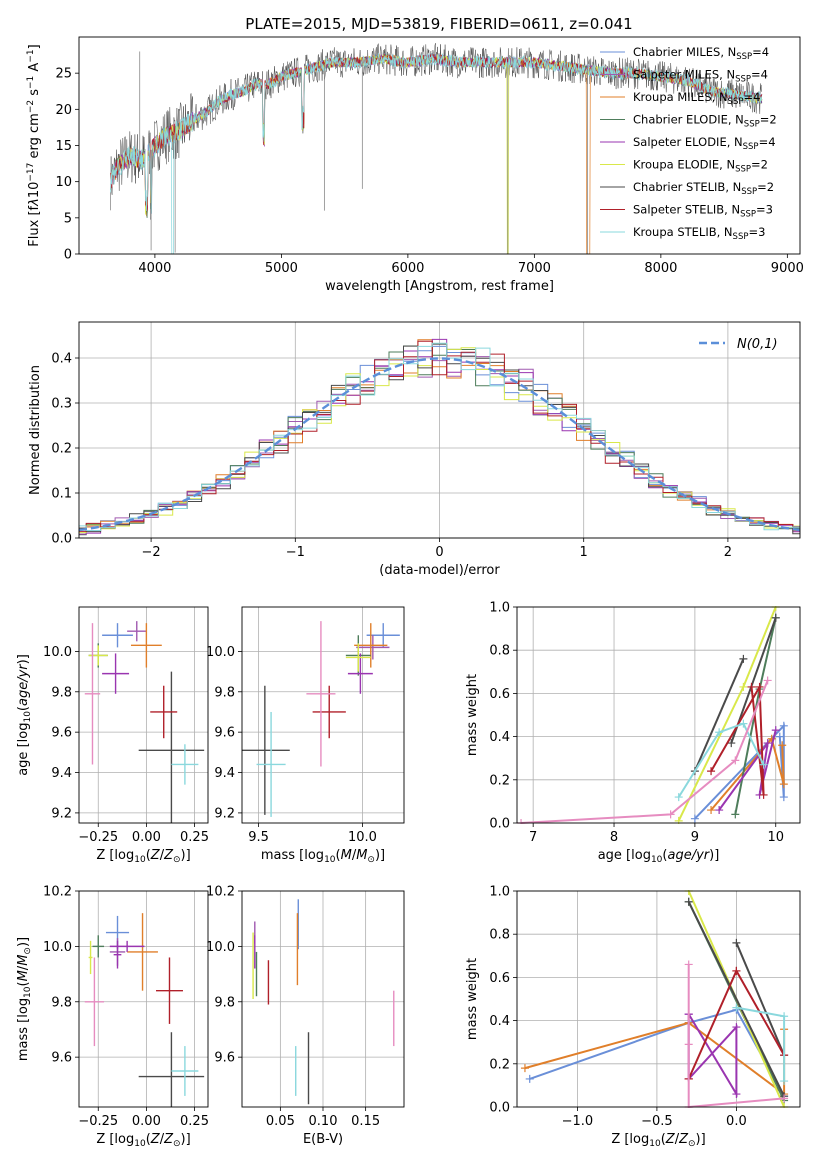 Image resolution: width=819 pixels, height=1170 pixels. What do you see at coordinates (775, 837) in the screenshot?
I see `x-tick-label: 10` at bounding box center [775, 837].